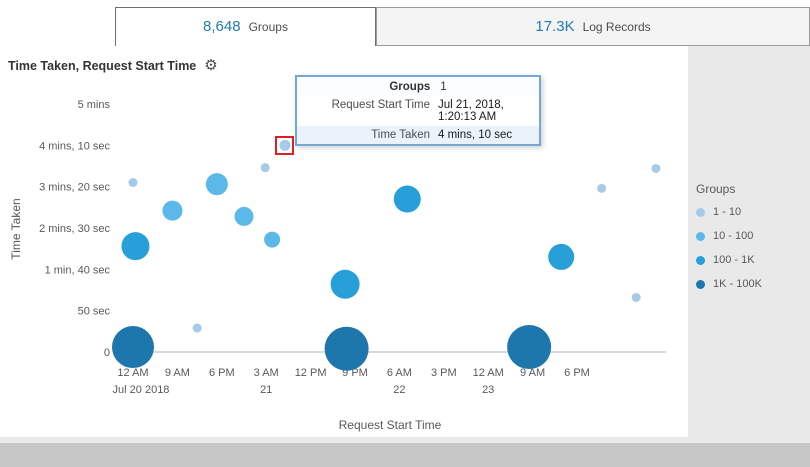 The image size is (810, 467). Describe the element at coordinates (444, 373) in the screenshot. I see `x-tick-label: 3 PM` at that location.